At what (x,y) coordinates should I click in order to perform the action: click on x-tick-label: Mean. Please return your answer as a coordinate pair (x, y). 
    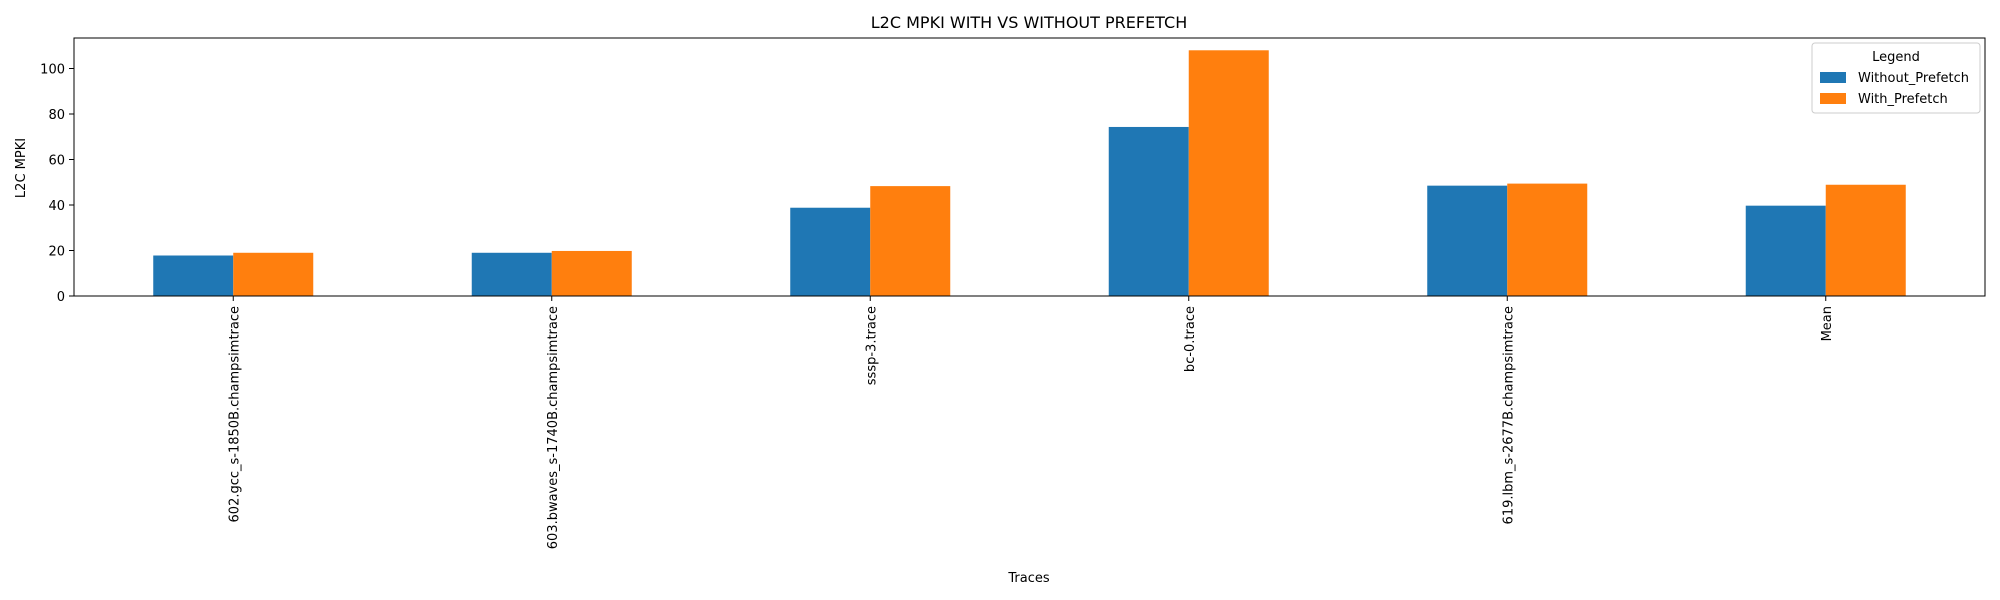
    Looking at the image, I should click on (1827, 323).